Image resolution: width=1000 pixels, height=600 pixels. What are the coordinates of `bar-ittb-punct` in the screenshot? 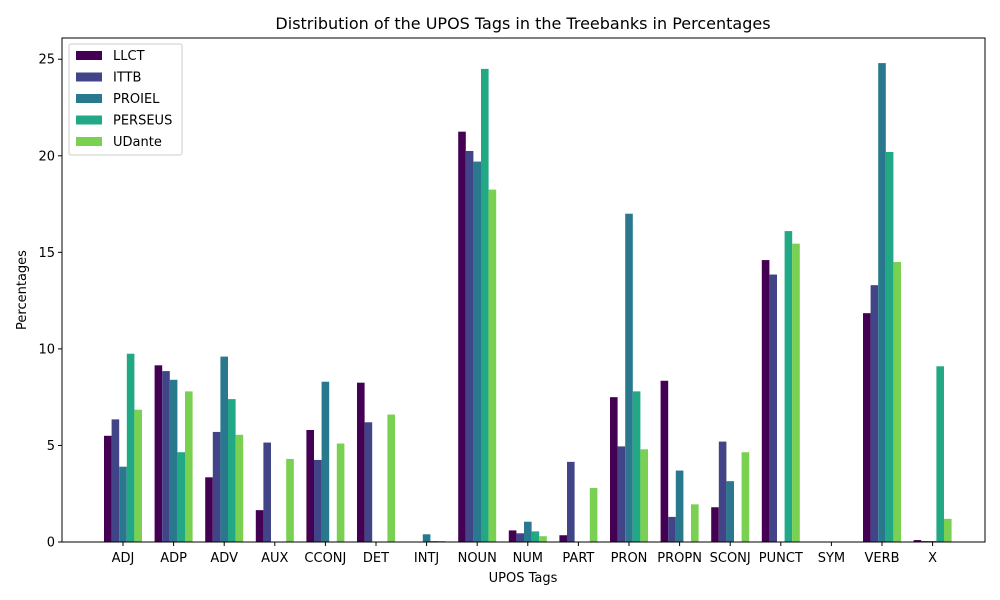 It's located at (773, 408).